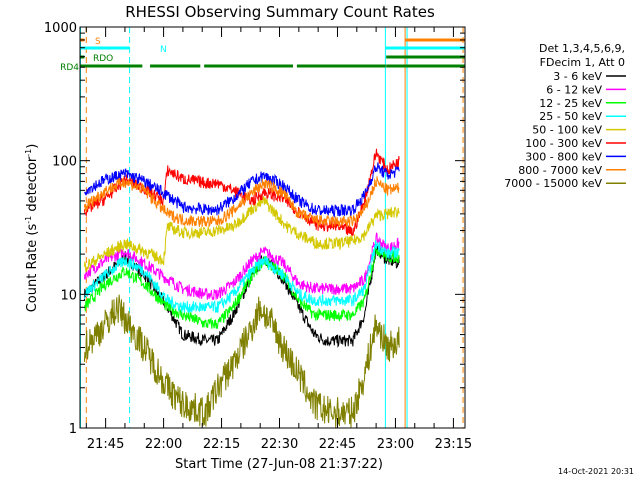  Describe the element at coordinates (574, 89) in the screenshot. I see `legend-entry-6-12-kev: 6 - 12 keV` at that location.